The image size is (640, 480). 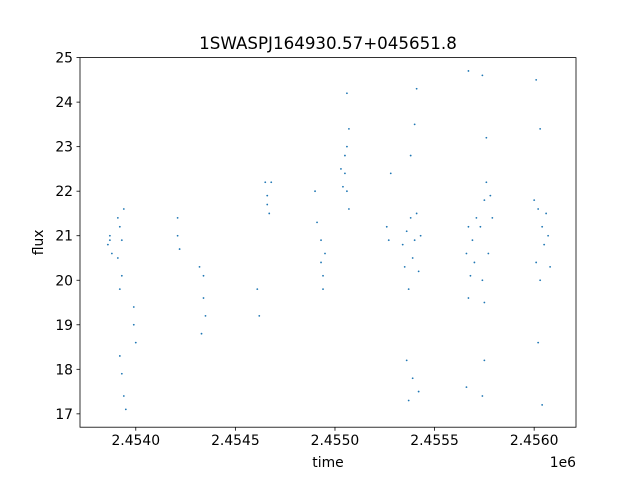 I want to click on x-axis-label: time, so click(x=327, y=463).